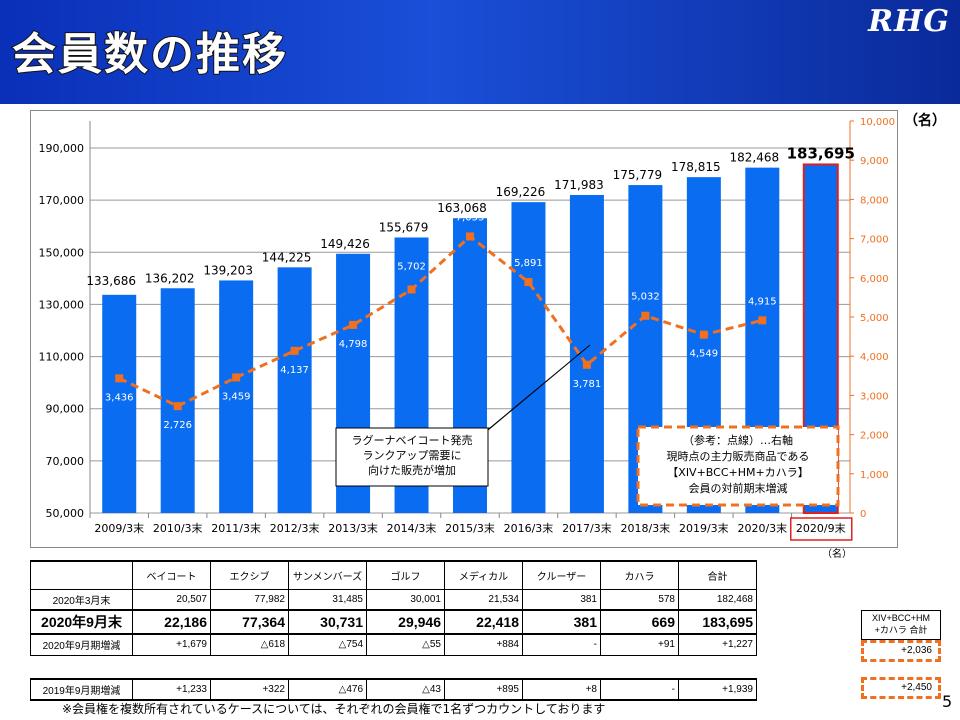 This screenshot has height=720, width=960. Describe the element at coordinates (874, 396) in the screenshot. I see `right-tick-label: 3,000` at that location.